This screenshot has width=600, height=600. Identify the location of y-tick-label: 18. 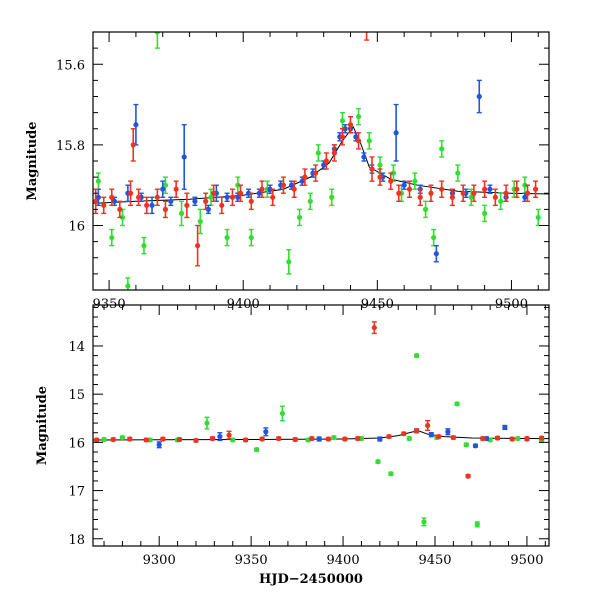
(76, 540).